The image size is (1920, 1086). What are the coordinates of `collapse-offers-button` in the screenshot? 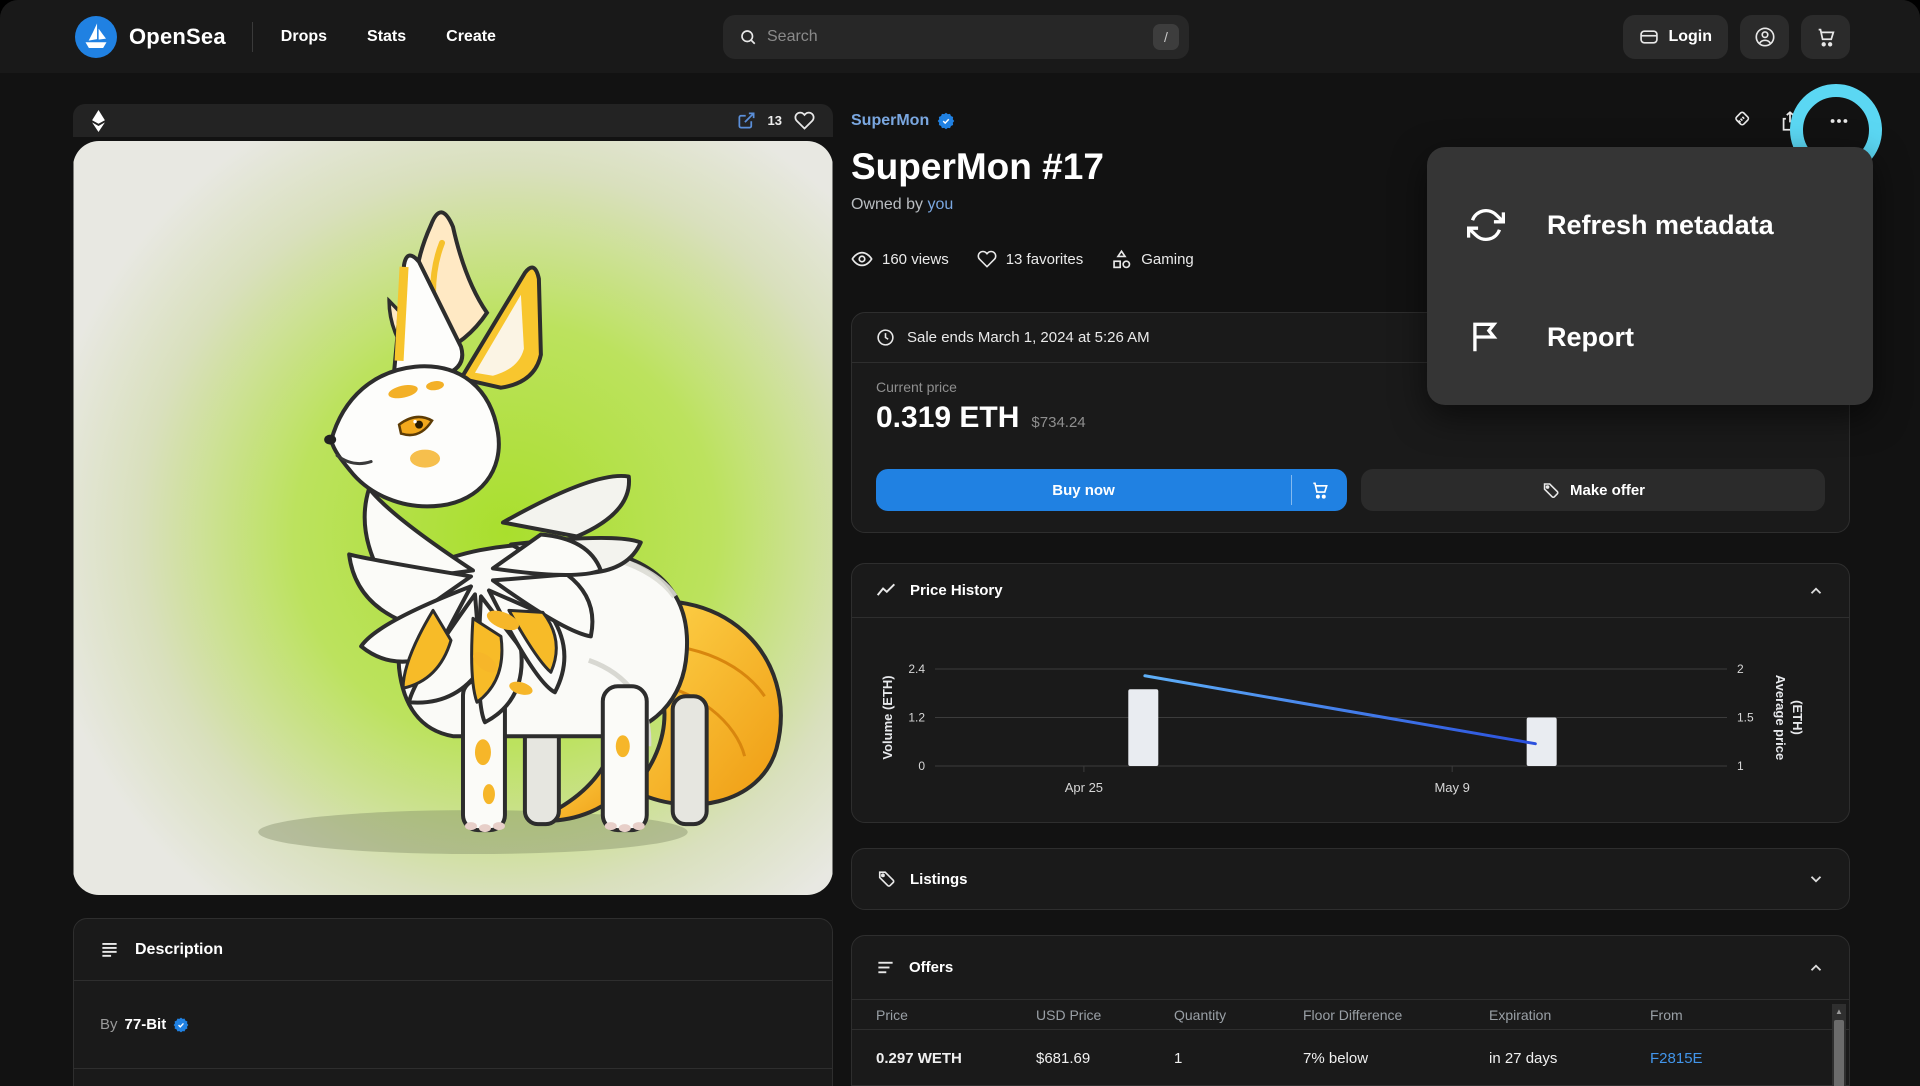 It's located at (1816, 968).